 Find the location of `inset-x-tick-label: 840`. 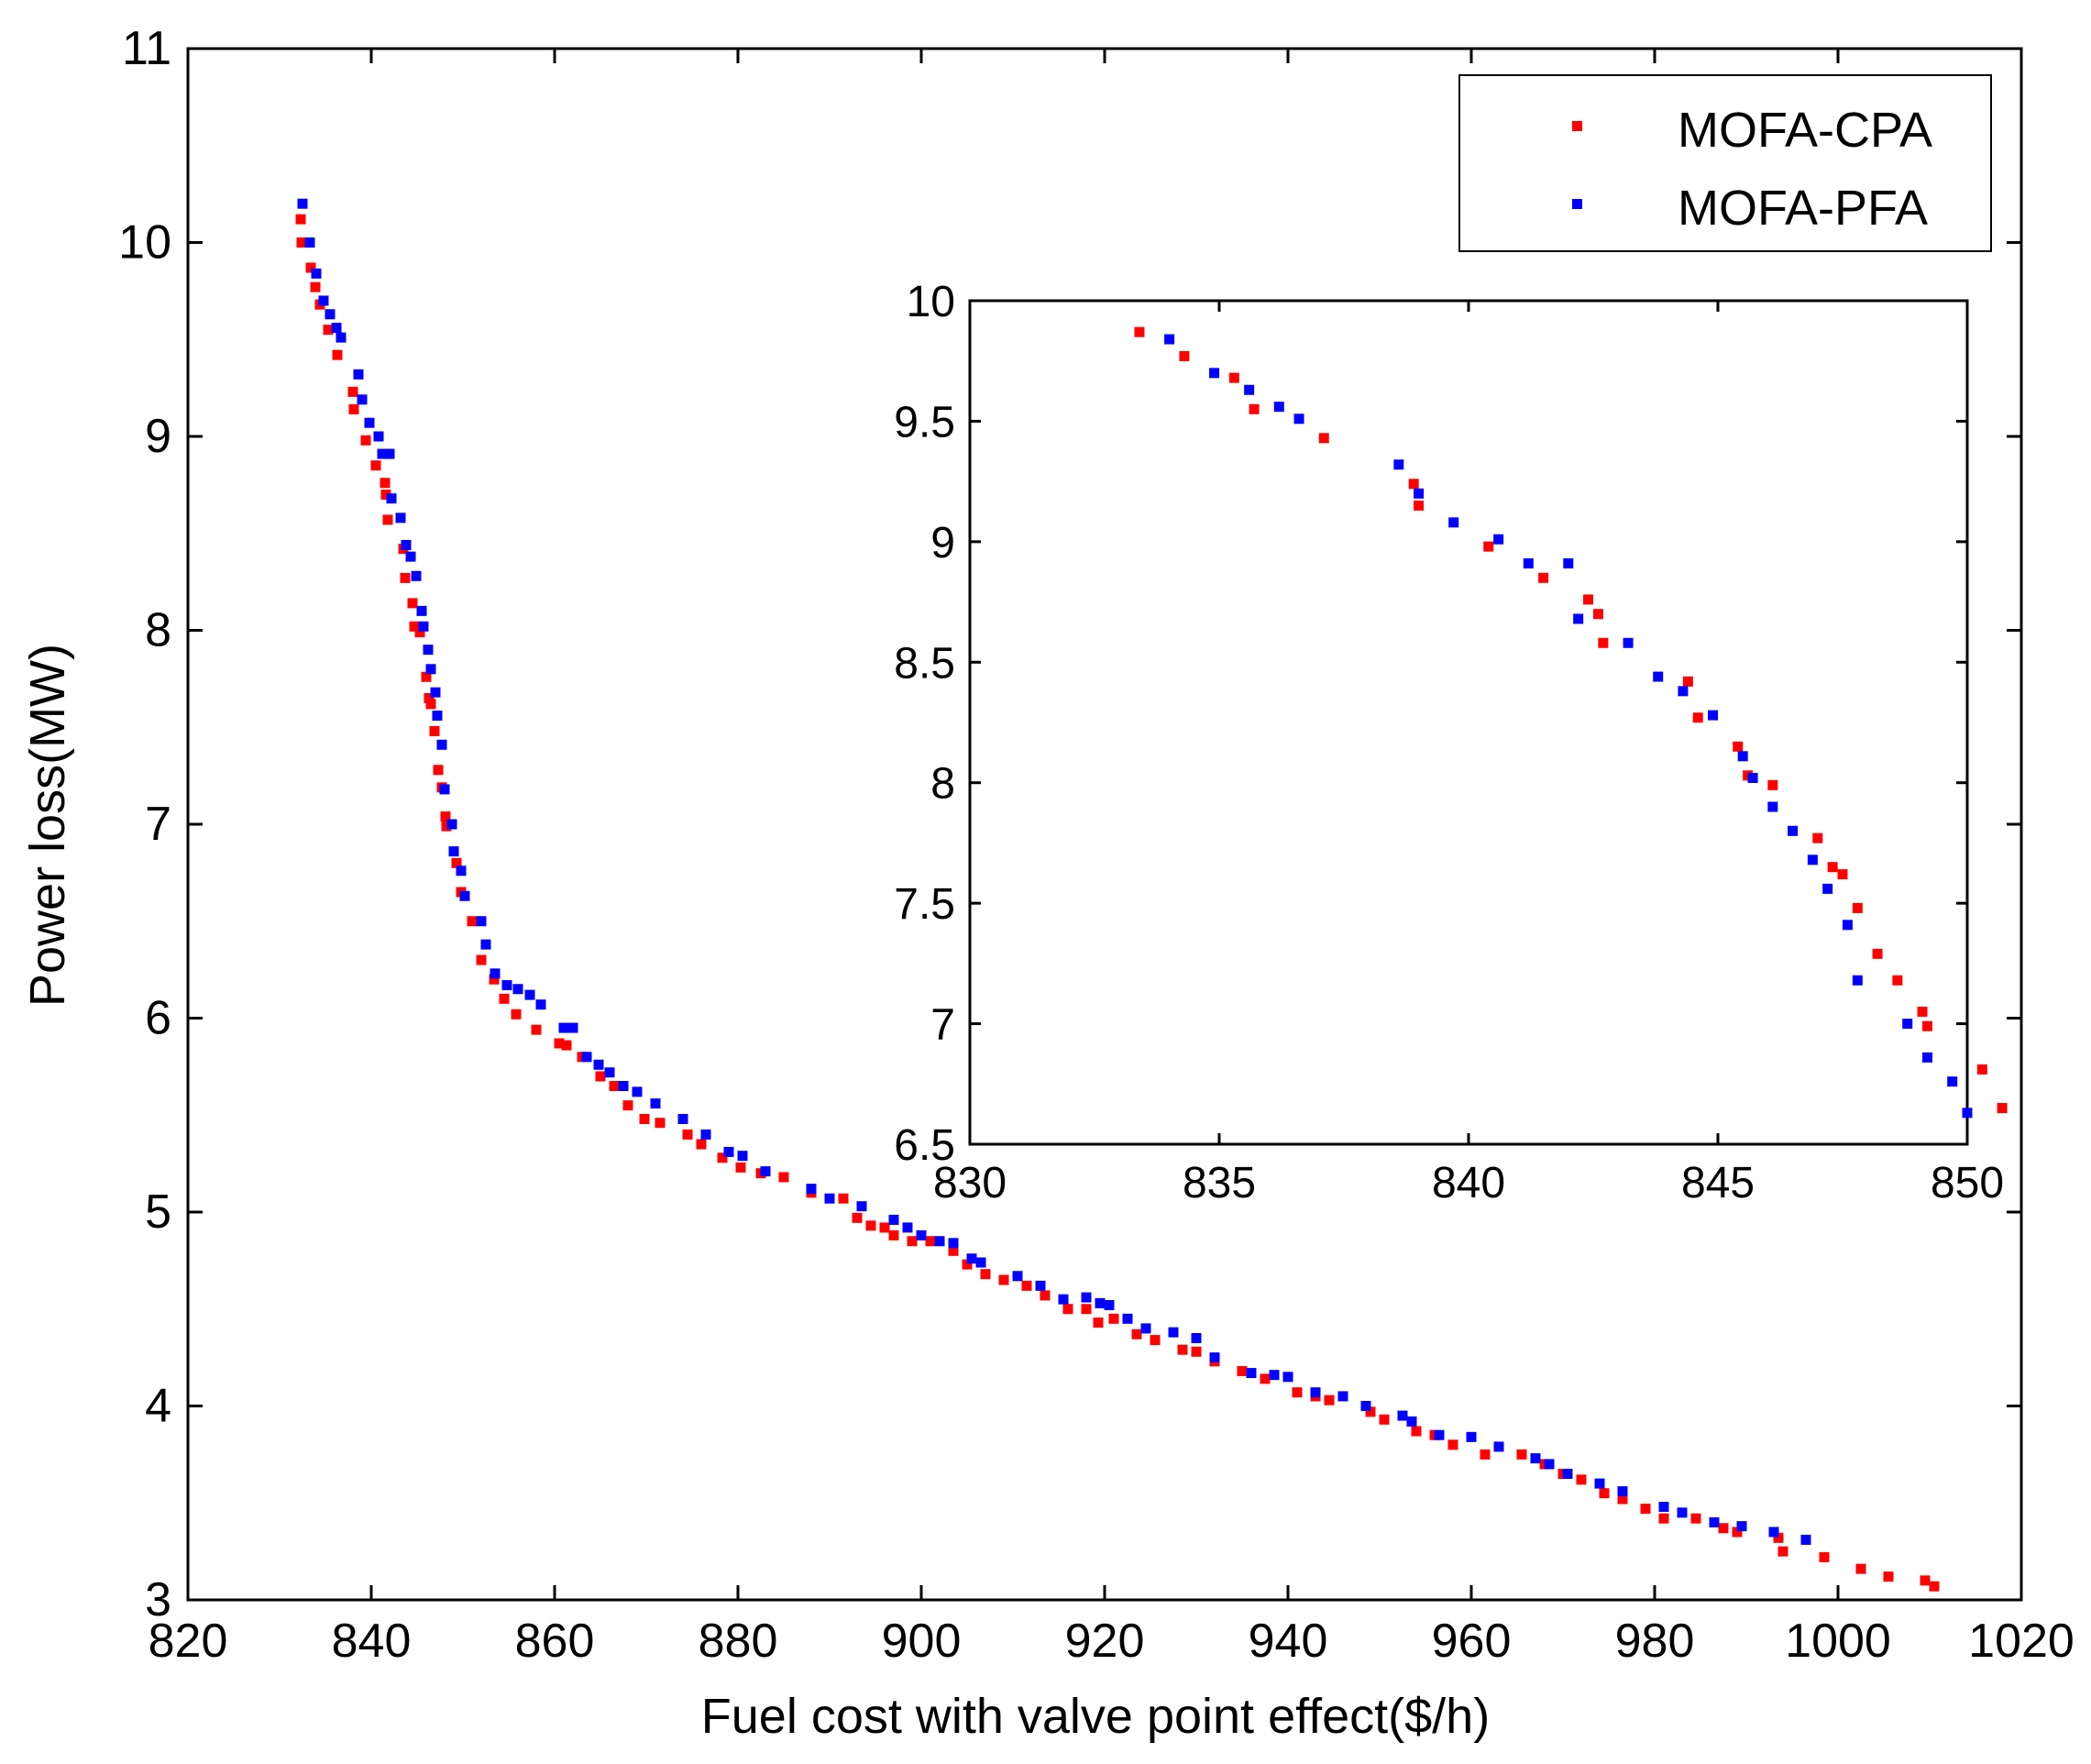

inset-x-tick-label: 840 is located at coordinates (1468, 1183).